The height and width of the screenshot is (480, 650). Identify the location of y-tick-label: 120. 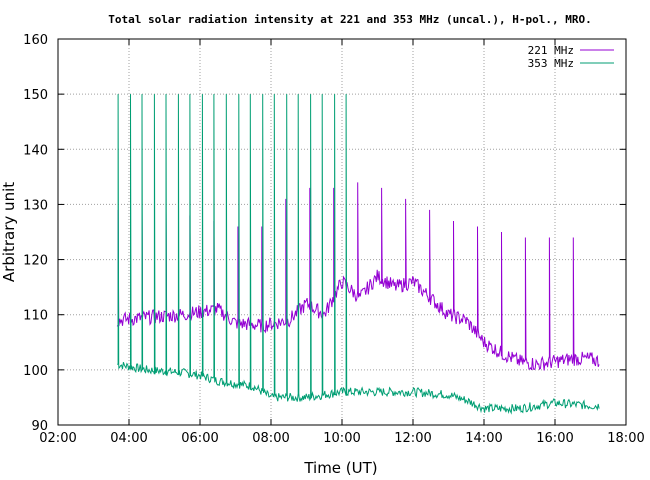
(35, 261).